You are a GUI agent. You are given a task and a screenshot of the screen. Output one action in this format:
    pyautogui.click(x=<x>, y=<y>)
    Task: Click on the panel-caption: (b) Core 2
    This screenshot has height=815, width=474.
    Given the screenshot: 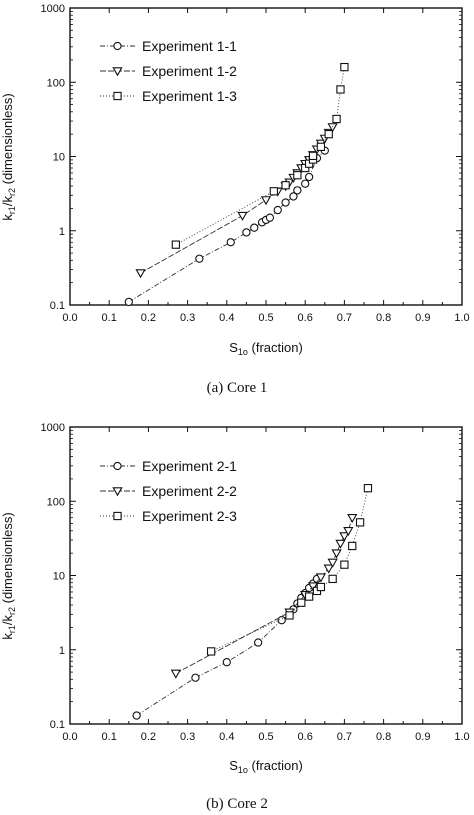 What is the action you would take?
    pyautogui.click(x=237, y=804)
    